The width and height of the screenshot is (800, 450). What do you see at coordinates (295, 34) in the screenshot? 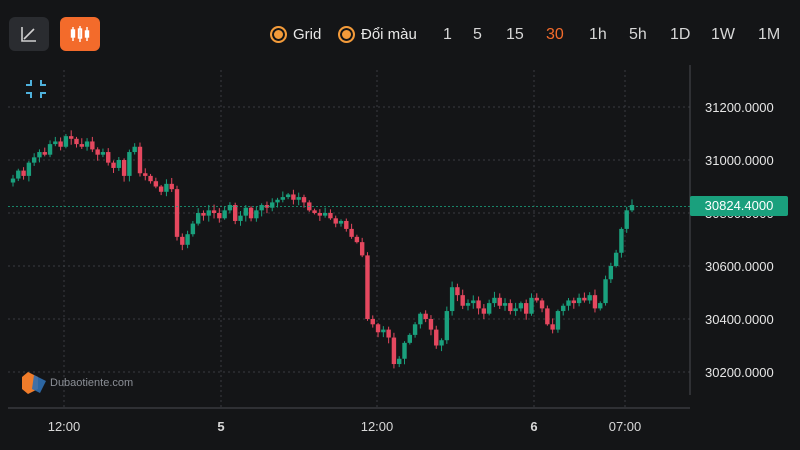
I see `grid-toggle: Grid` at bounding box center [295, 34].